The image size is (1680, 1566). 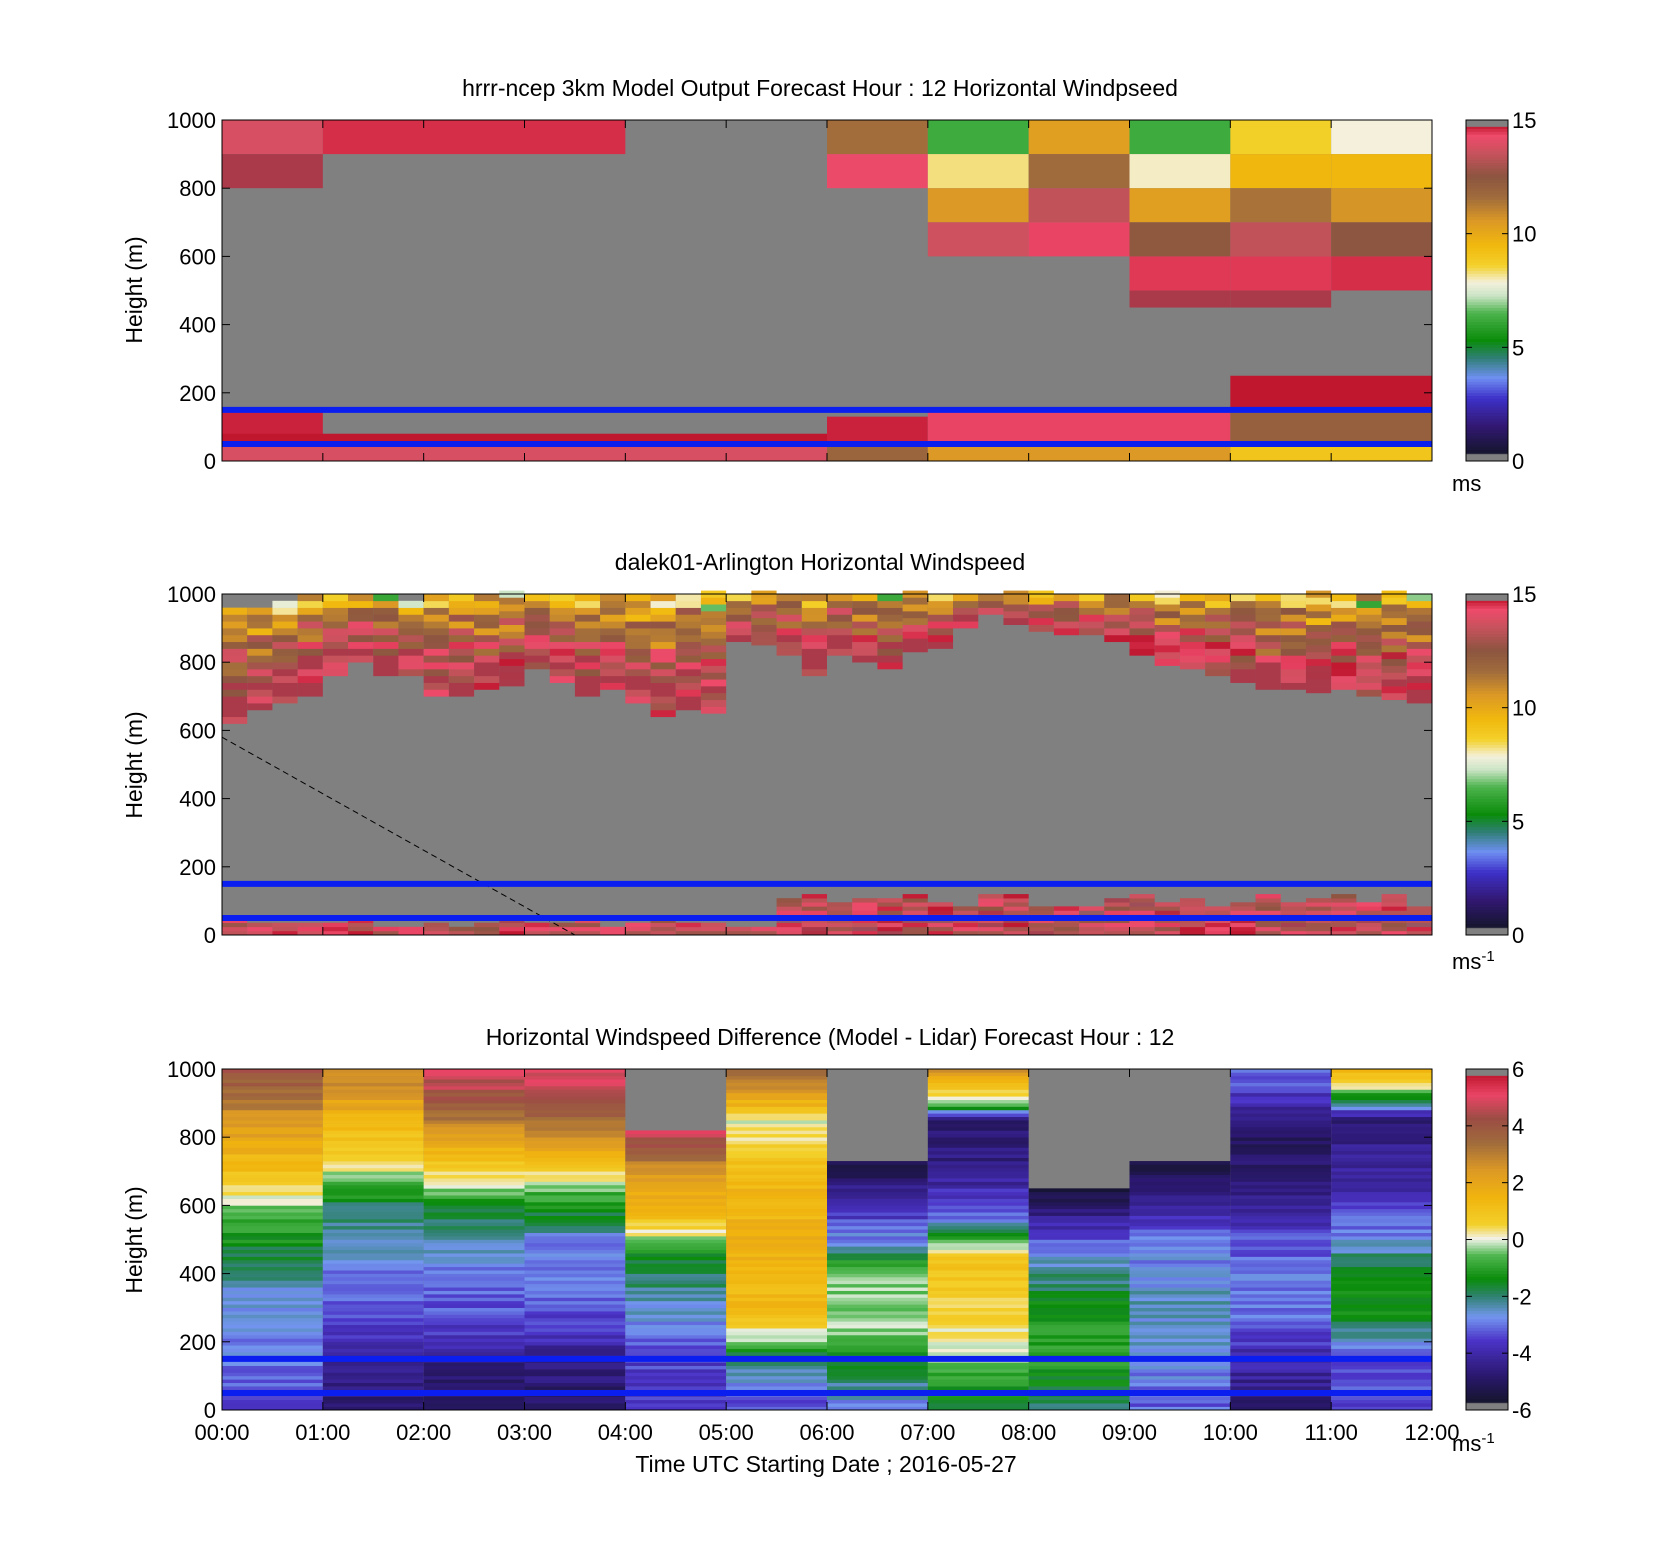 What do you see at coordinates (197, 256) in the screenshot?
I see `y-tick-label: 600` at bounding box center [197, 256].